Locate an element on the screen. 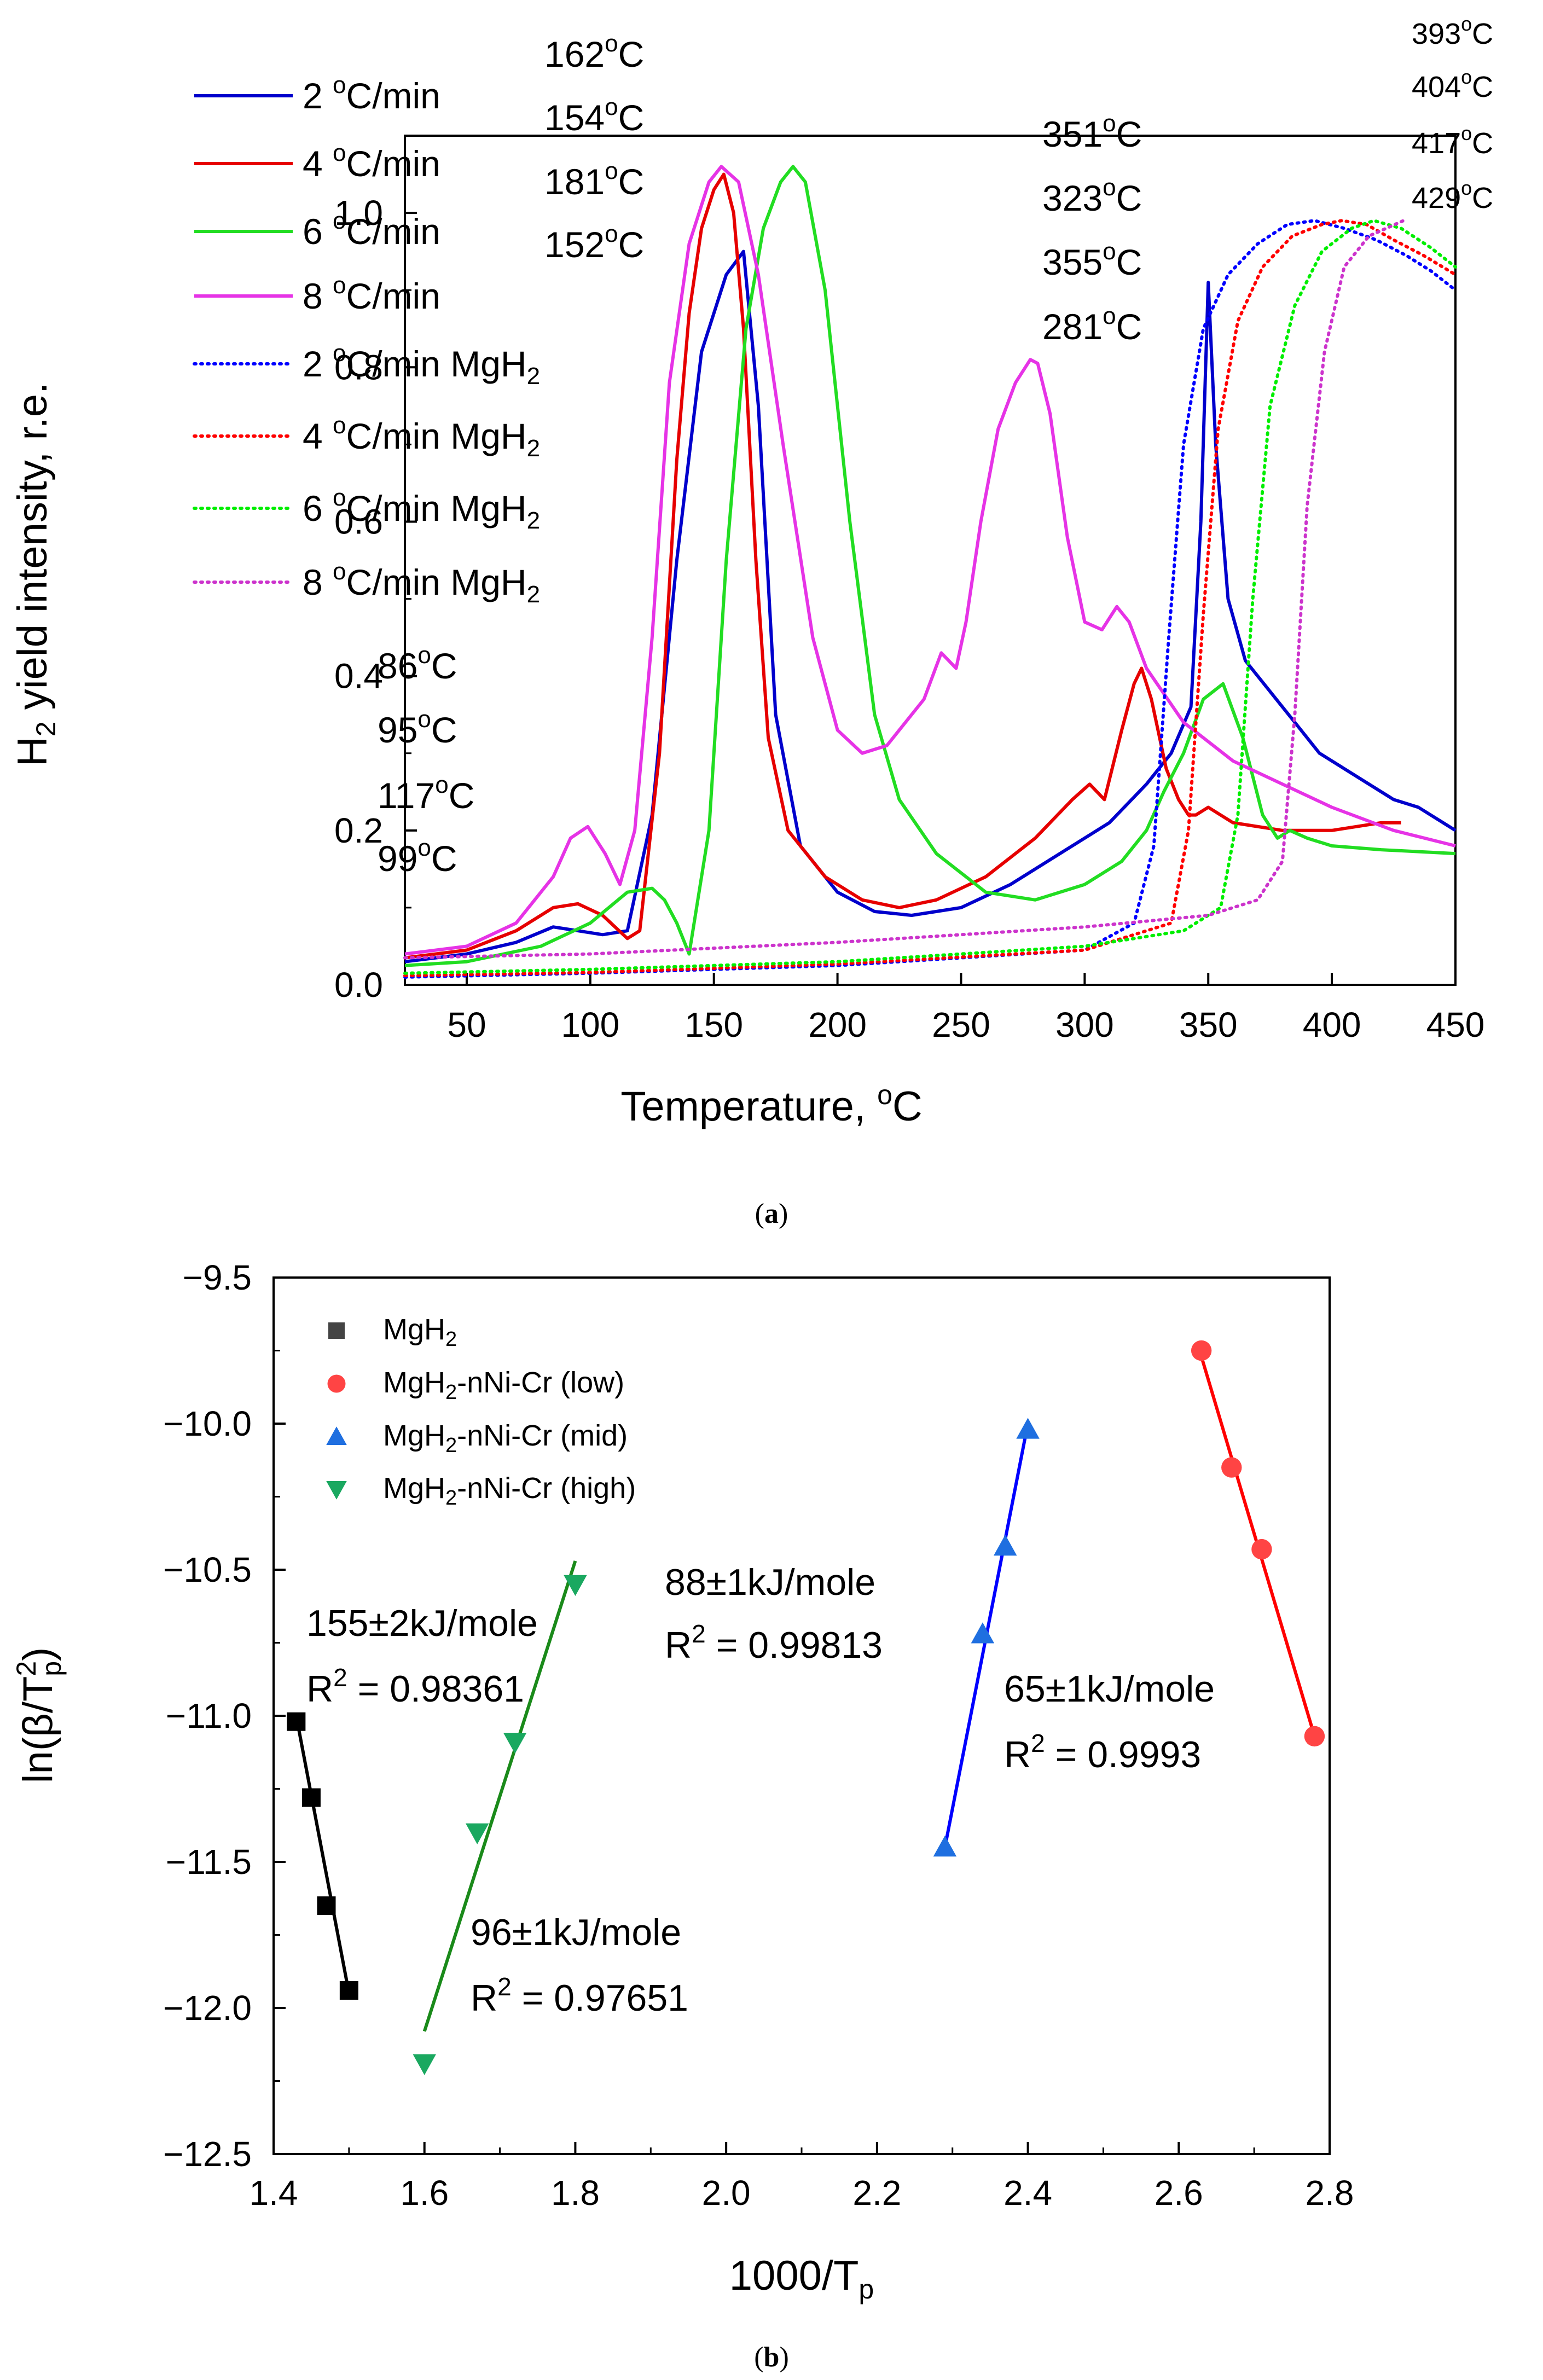  panel-a-legend-entry: 2 oC/min is located at coordinates (317, 94).